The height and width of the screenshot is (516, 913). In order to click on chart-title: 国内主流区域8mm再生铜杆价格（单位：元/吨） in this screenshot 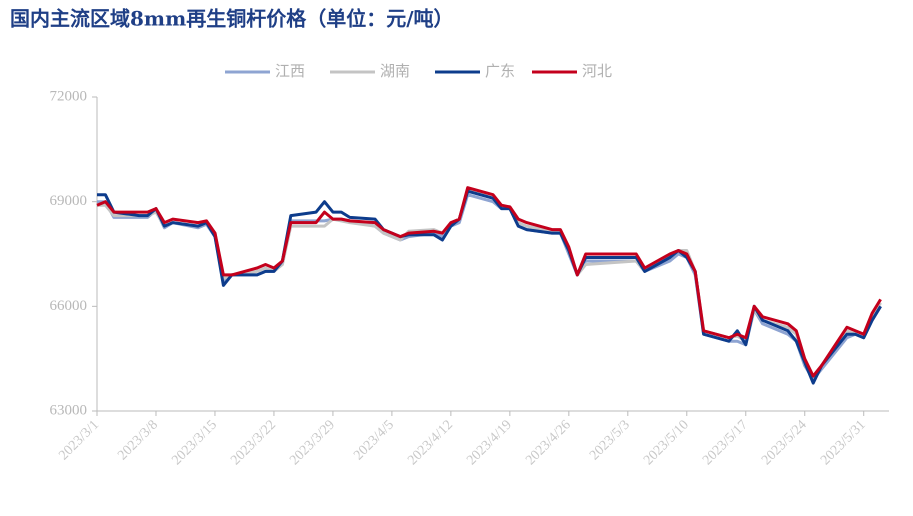, I will do `click(232, 19)`.